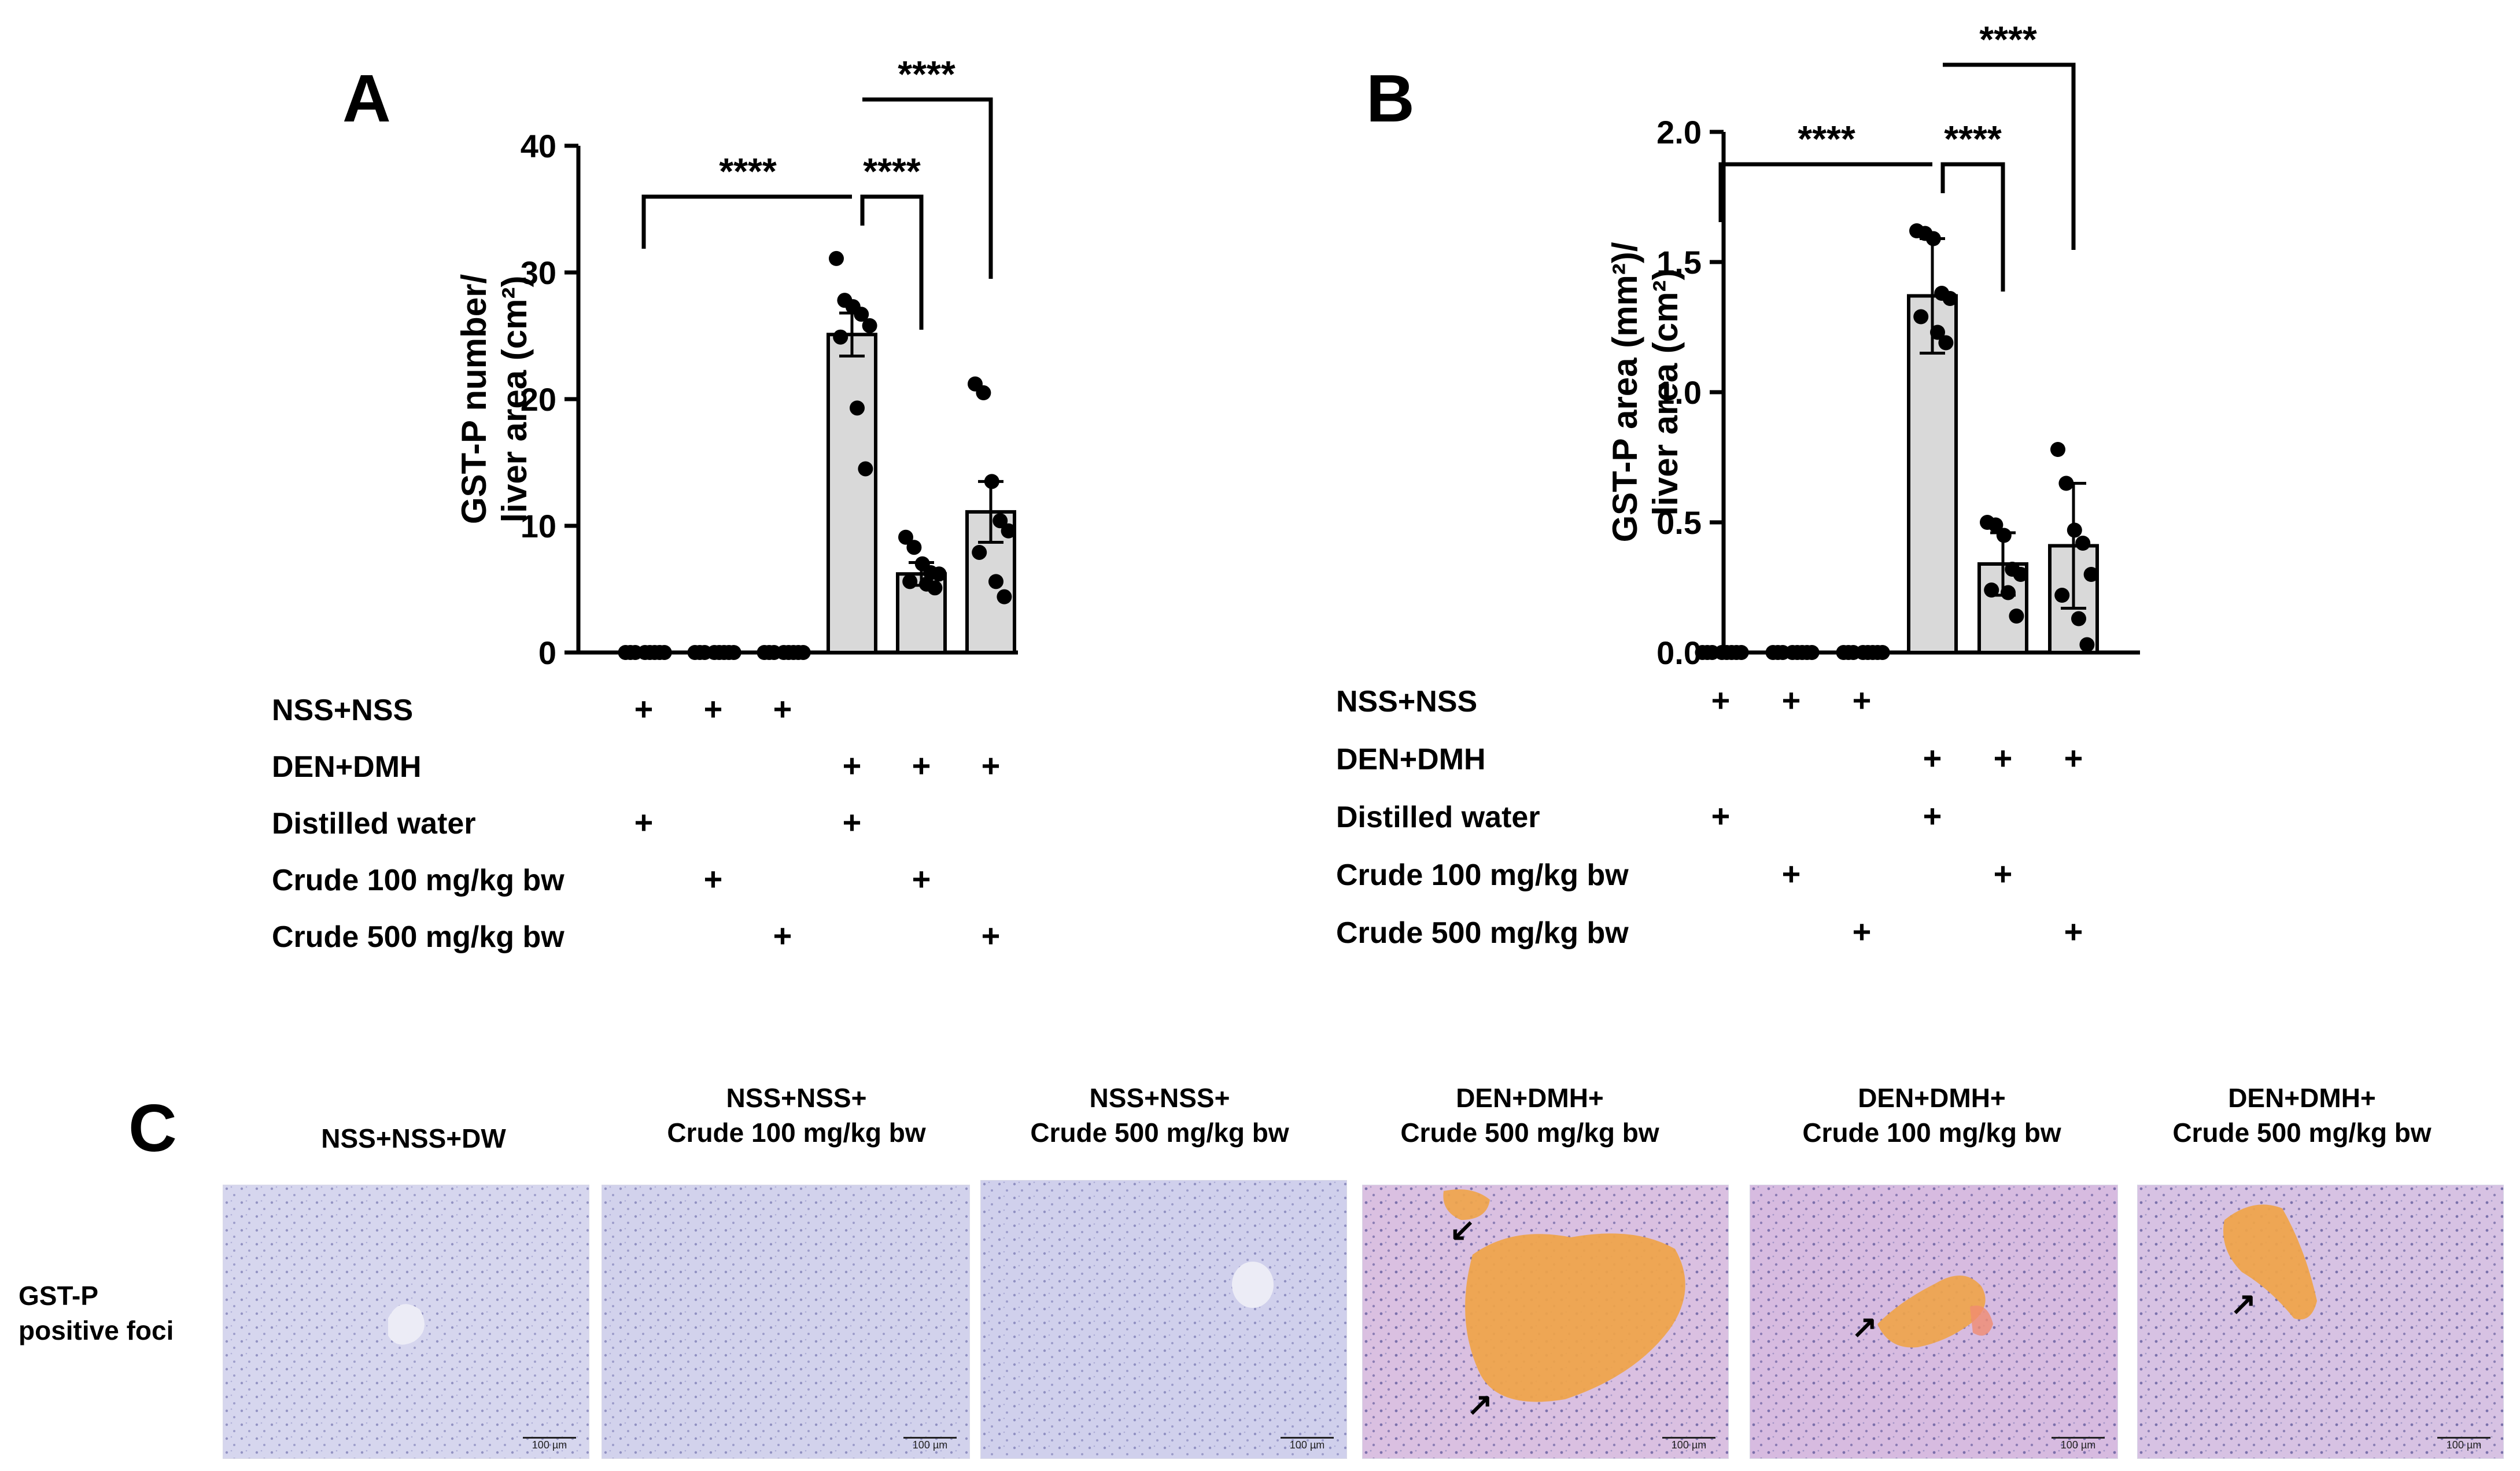  I want to click on y-tick-label: 10, so click(538, 526).